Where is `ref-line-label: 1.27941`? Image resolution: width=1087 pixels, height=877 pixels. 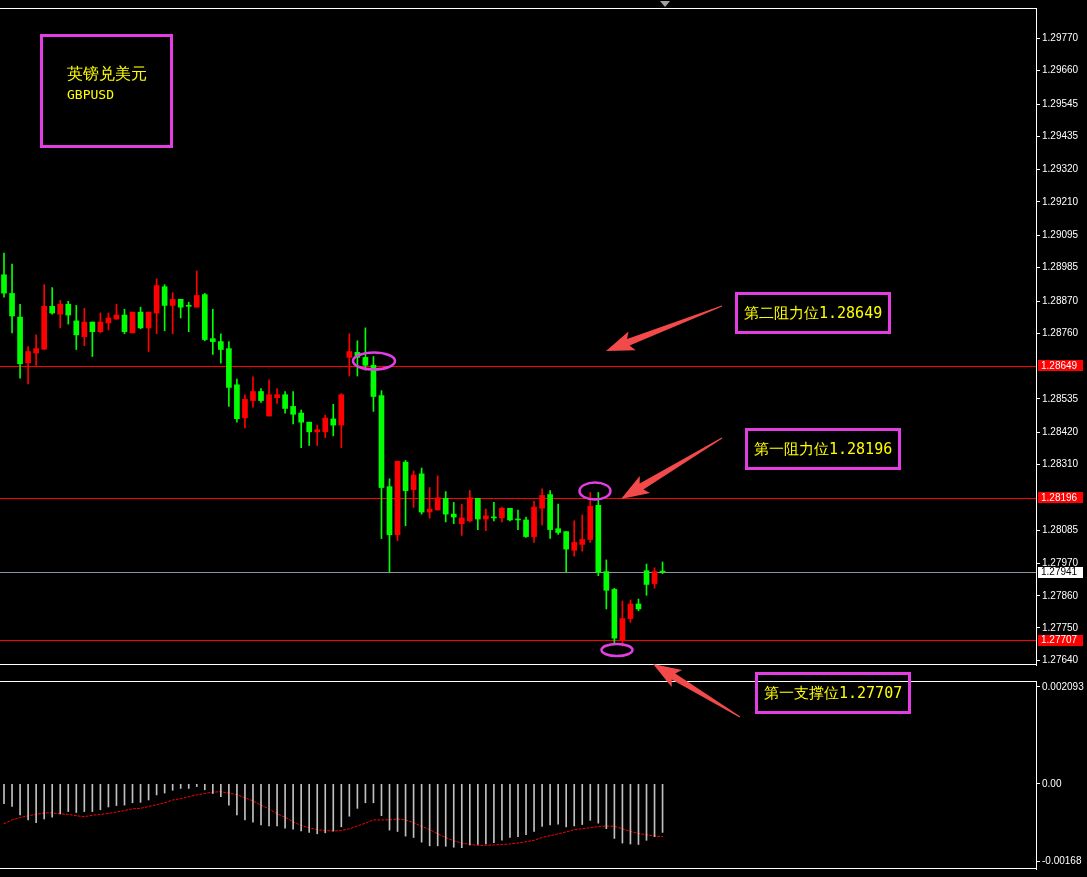
ref-line-label: 1.27941 is located at coordinates (1059, 572).